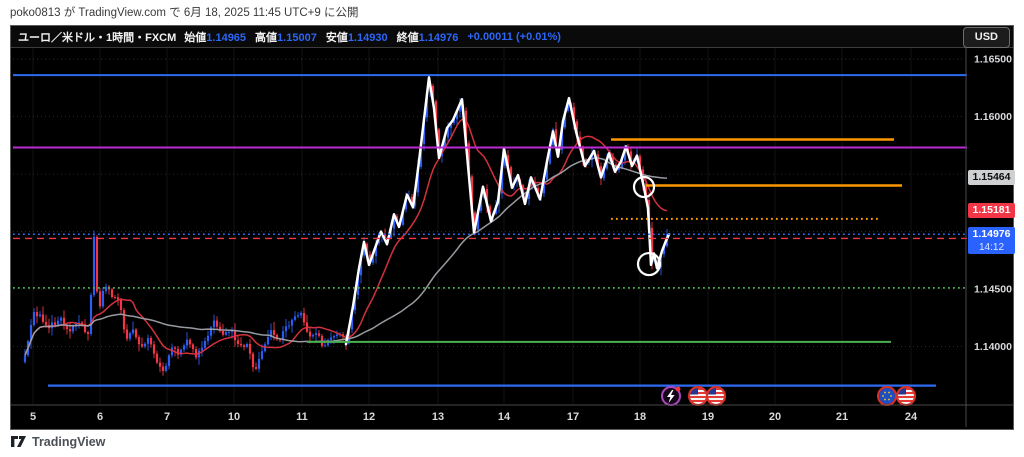 The height and width of the screenshot is (457, 1024). Describe the element at coordinates (993, 347) in the screenshot. I see `price-tick-label: 1.14000` at that location.